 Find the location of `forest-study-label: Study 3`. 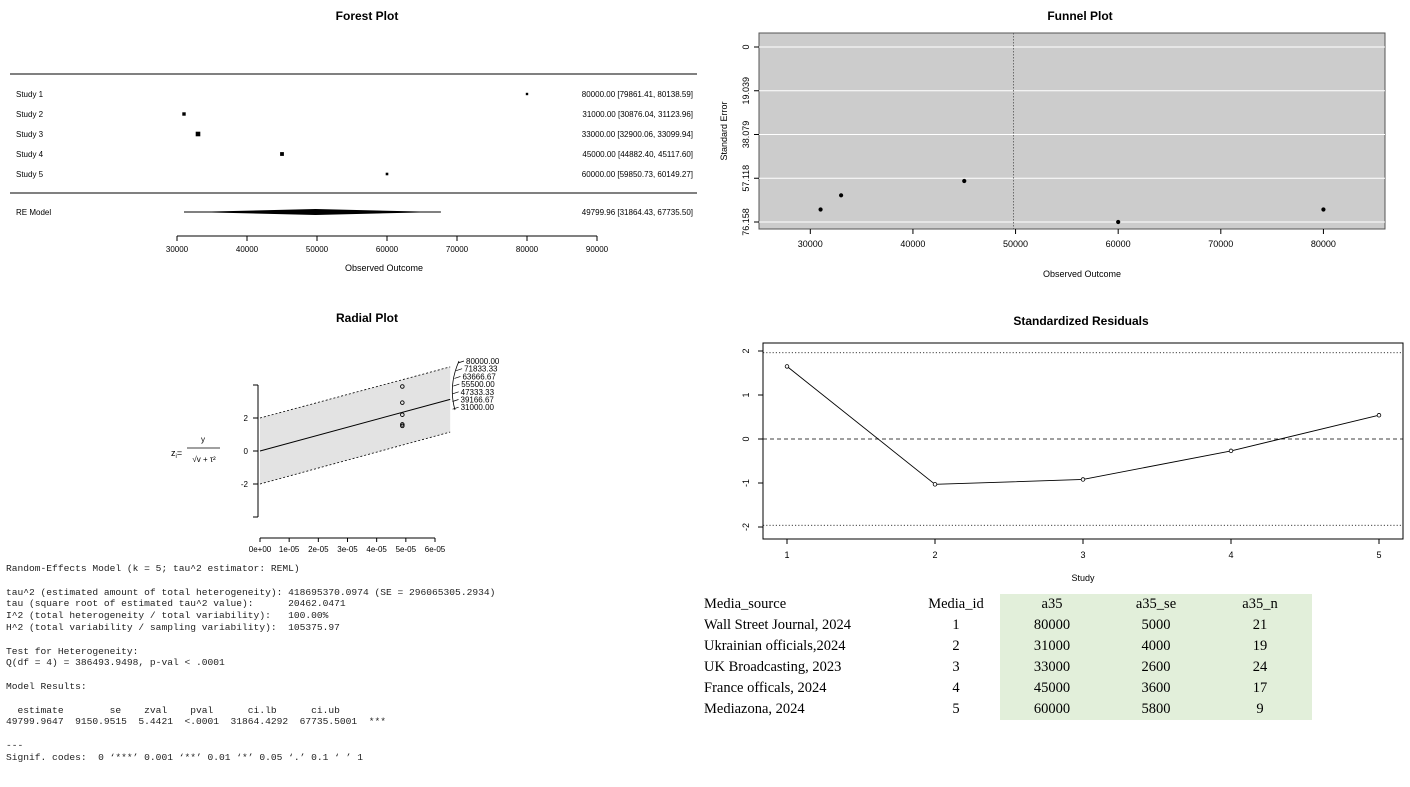

forest-study-label: Study 3 is located at coordinates (30, 134).